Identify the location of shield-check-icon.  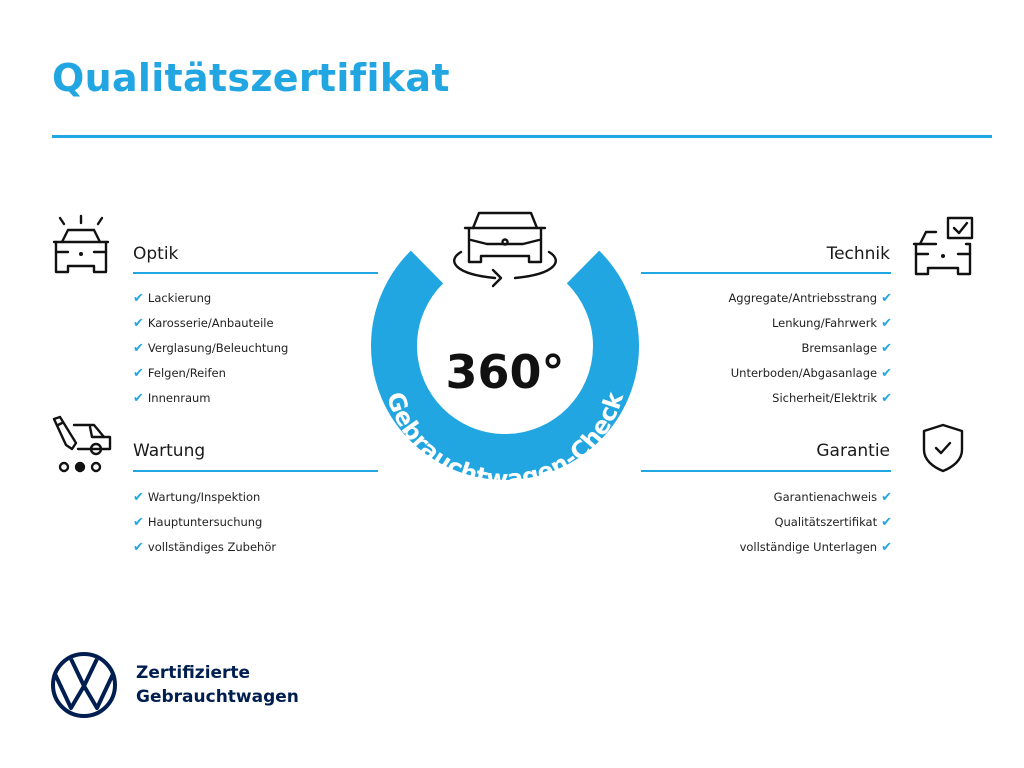
(943, 448).